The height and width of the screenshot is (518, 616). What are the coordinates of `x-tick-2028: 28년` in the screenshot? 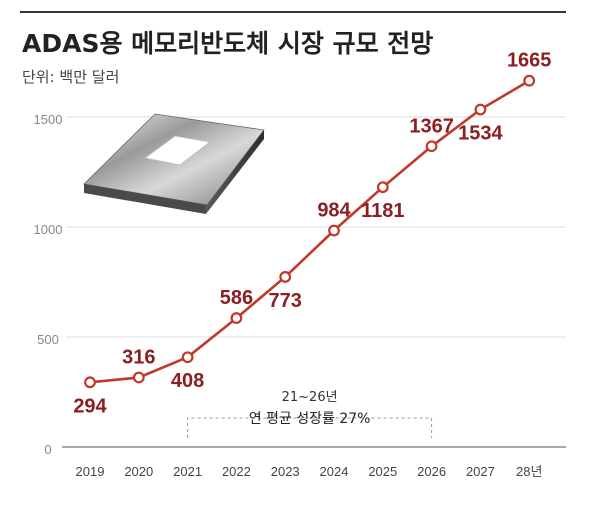 It's located at (529, 471).